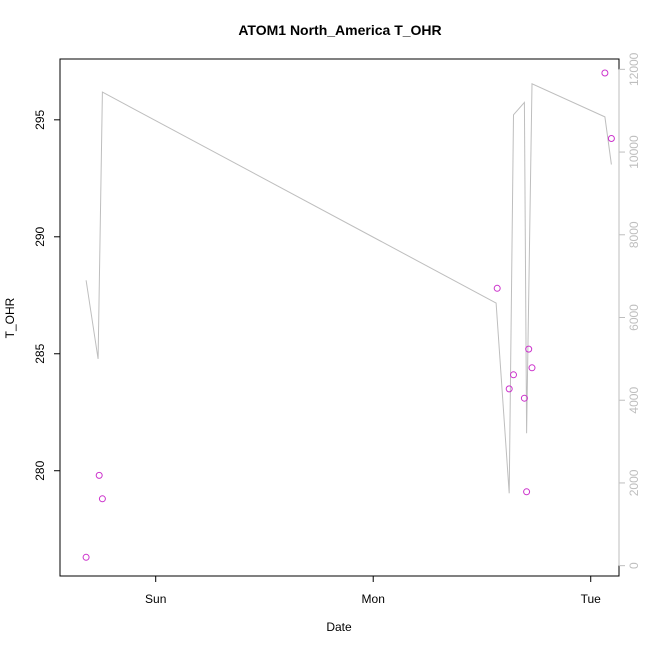  Describe the element at coordinates (339, 627) in the screenshot. I see `x-axis-label: Date` at that location.